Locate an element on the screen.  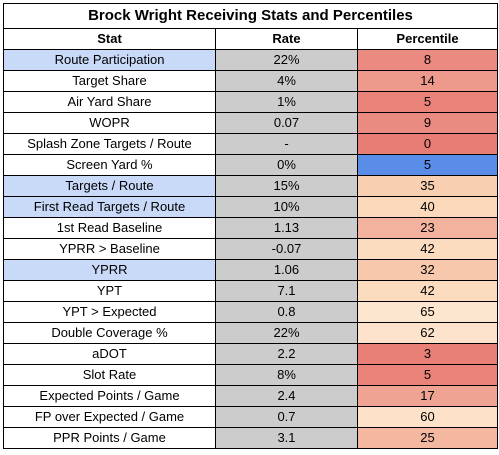
table-row: YPT > Expected 0.8 65 is located at coordinates (250, 312).